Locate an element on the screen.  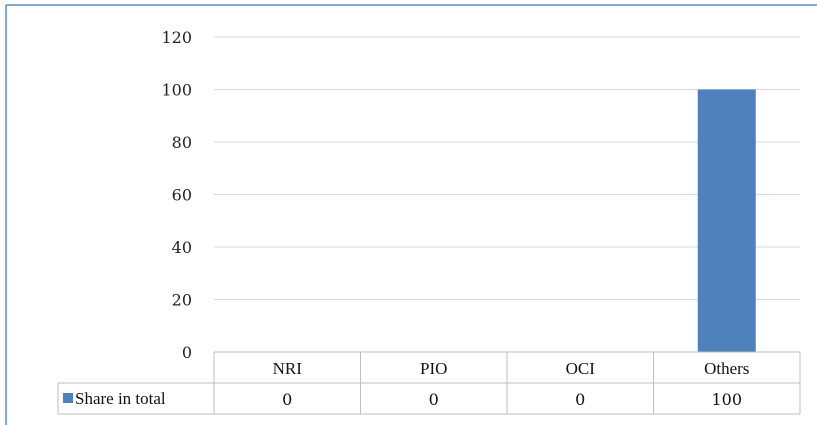
table-value-cell: 100 is located at coordinates (726, 399).